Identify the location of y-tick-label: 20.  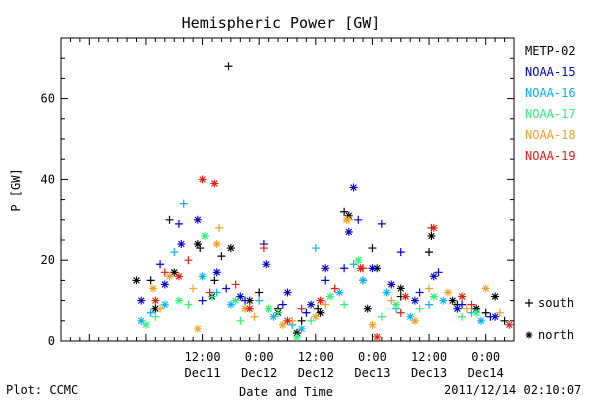
(48, 260).